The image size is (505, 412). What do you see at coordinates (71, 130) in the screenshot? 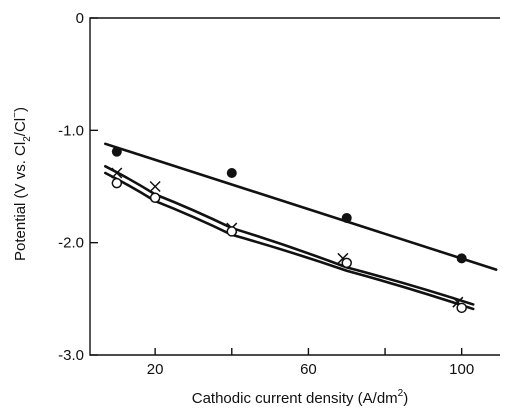
I see `y-tick-label: -1.0` at bounding box center [71, 130].